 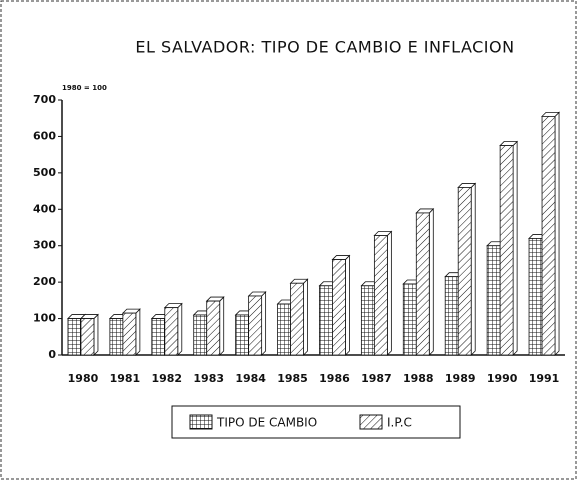 What do you see at coordinates (334, 378) in the screenshot?
I see `x-tick-label: 1986` at bounding box center [334, 378].